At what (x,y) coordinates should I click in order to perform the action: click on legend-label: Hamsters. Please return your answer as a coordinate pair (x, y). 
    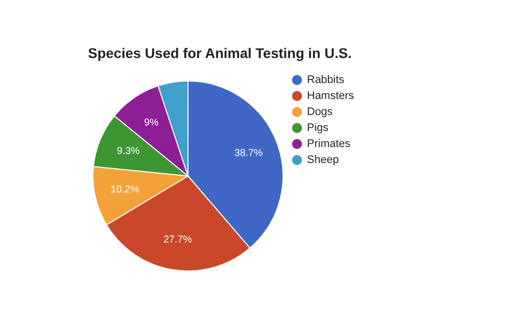
    Looking at the image, I should click on (330, 96).